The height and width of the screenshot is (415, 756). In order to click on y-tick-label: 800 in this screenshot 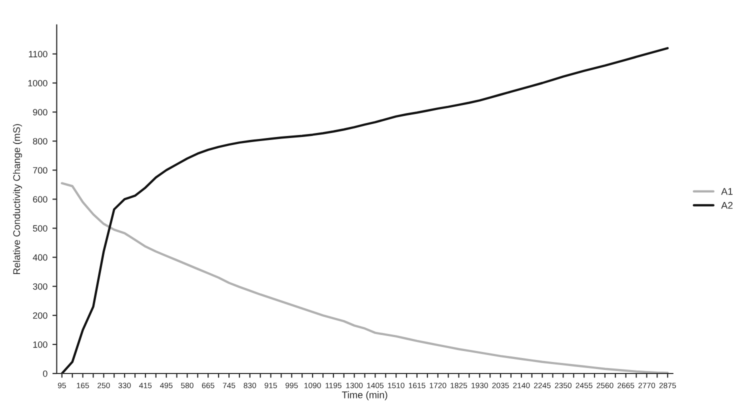, I will do `click(40, 141)`.